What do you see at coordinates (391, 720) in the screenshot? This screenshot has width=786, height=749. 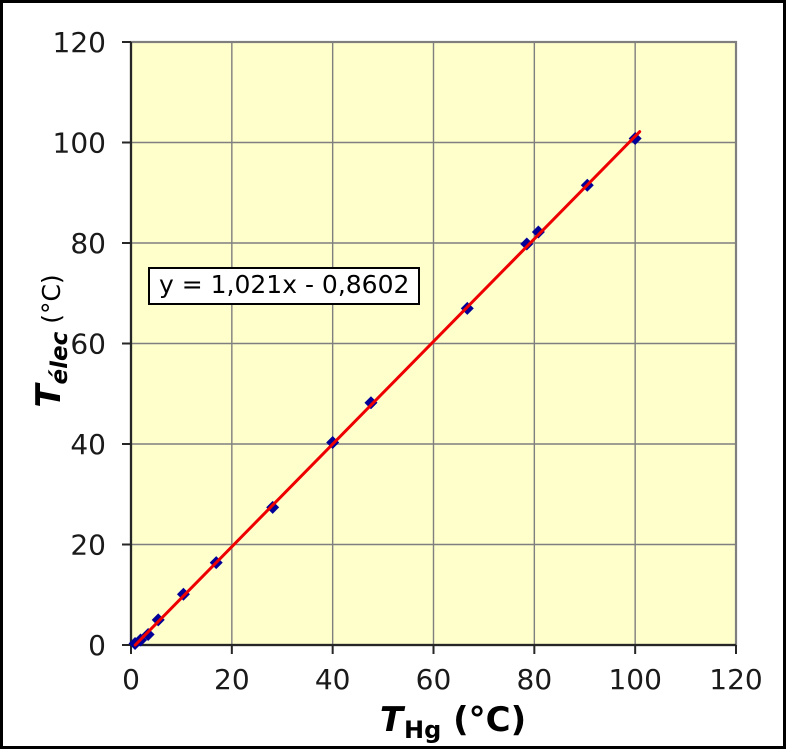 I see `x-axis-symbol: T` at bounding box center [391, 720].